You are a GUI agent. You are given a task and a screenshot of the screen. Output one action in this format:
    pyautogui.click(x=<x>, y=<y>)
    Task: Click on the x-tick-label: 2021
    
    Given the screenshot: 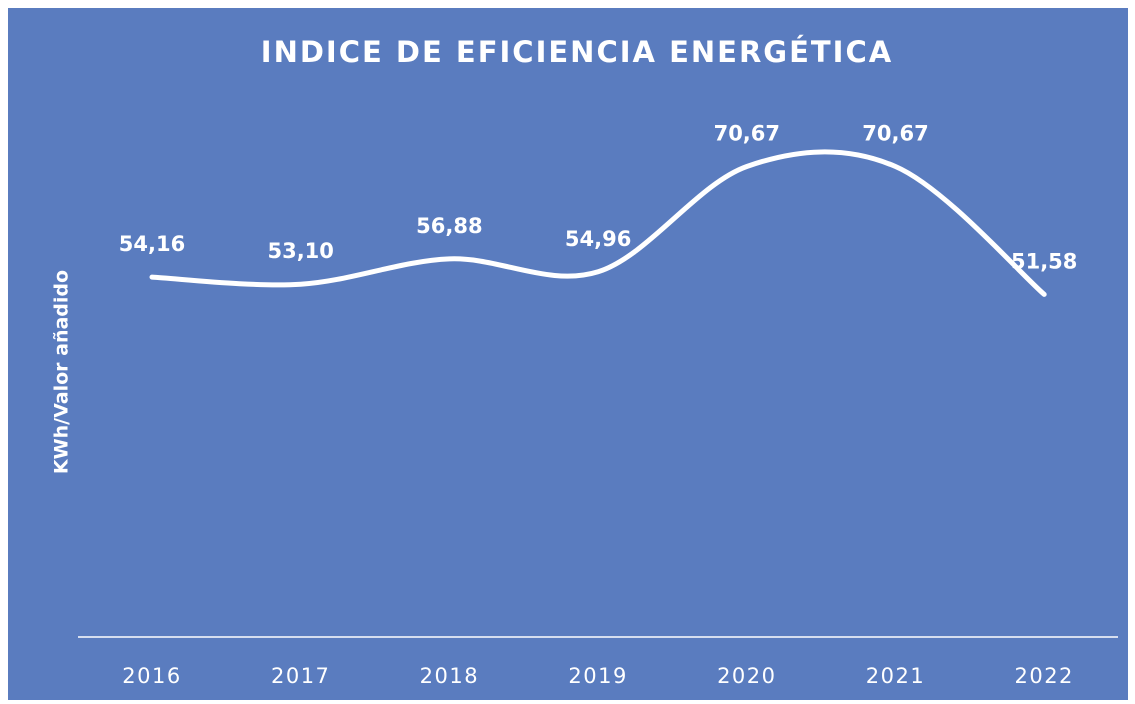 What is the action you would take?
    pyautogui.click(x=895, y=676)
    